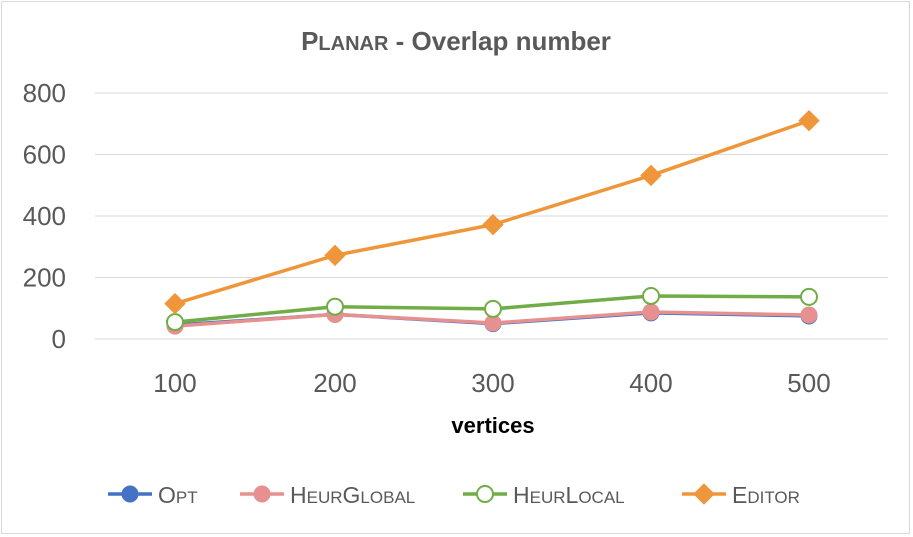  Describe the element at coordinates (44, 155) in the screenshot. I see `y-tick-label: 600` at that location.